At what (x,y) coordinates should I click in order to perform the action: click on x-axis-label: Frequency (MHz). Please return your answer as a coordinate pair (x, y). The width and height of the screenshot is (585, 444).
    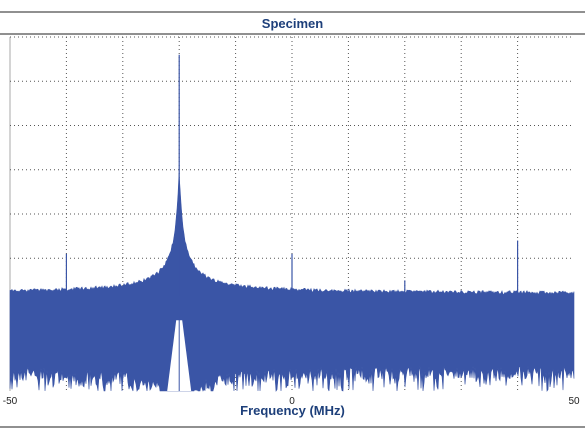
    Looking at the image, I should click on (292, 410).